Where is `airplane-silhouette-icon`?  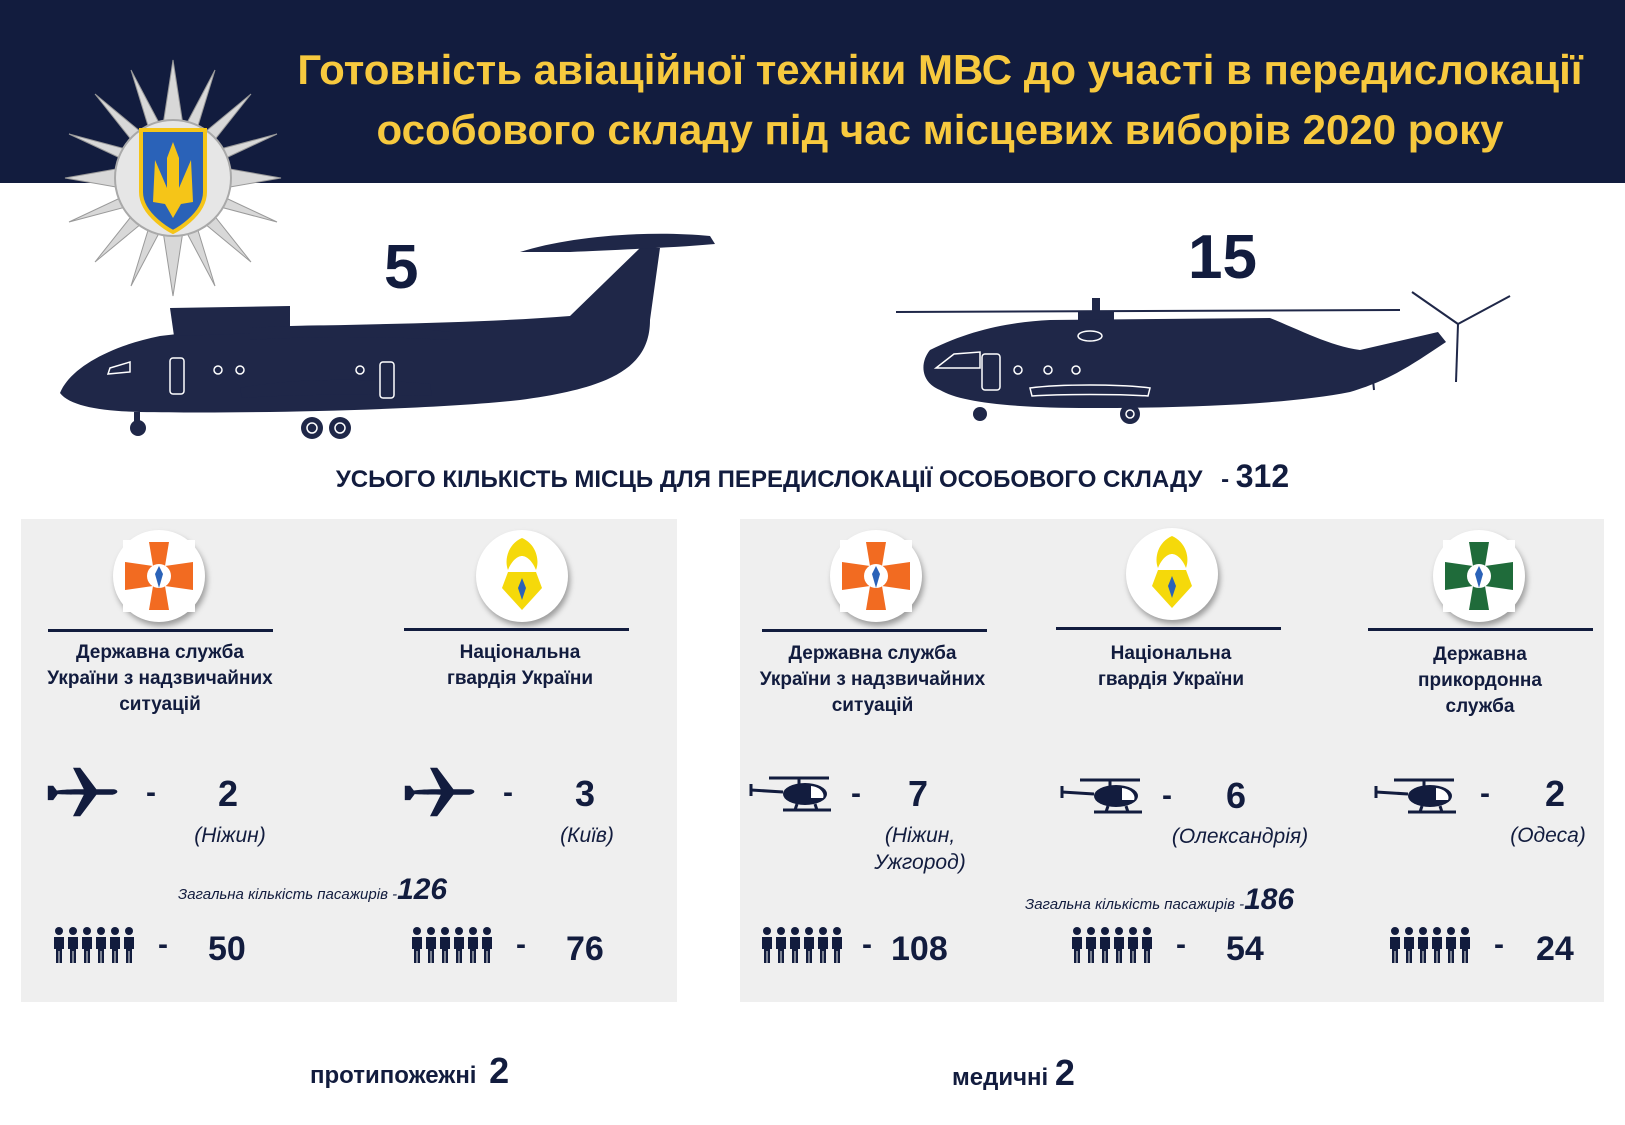 airplane-silhouette-icon is located at coordinates (390, 338).